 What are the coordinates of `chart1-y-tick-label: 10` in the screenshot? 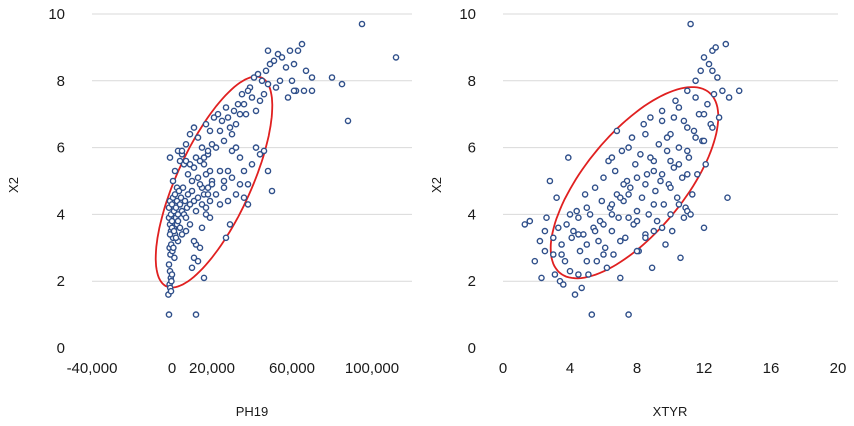 It's located at (56, 14).